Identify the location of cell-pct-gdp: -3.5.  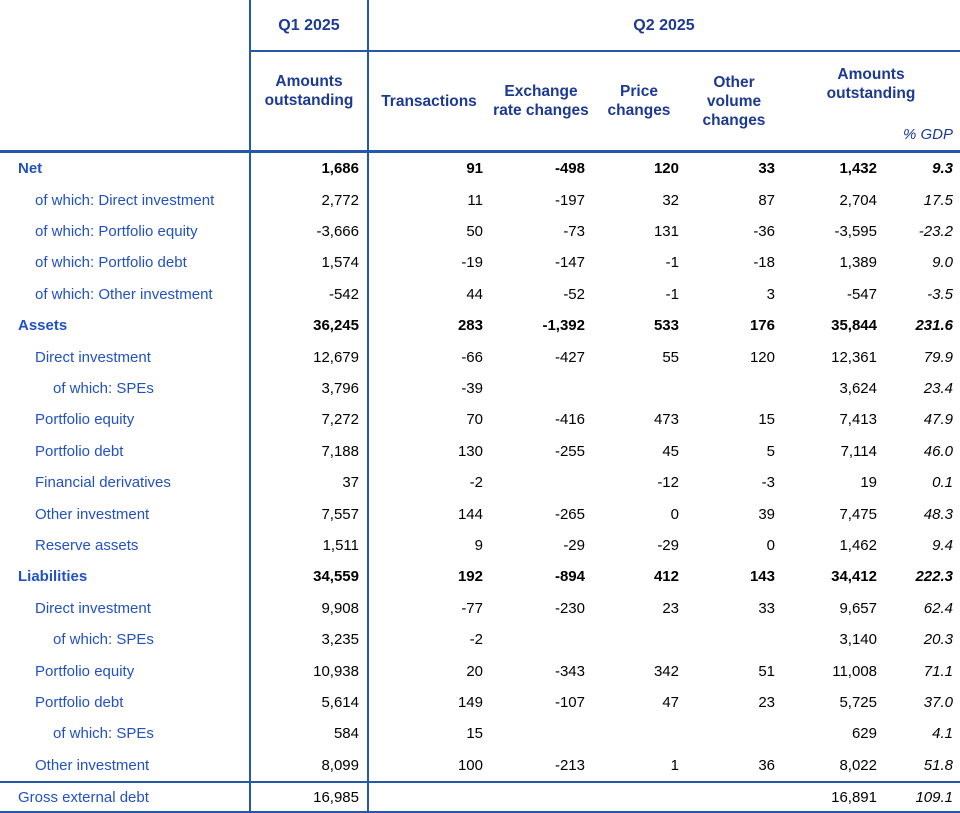
(940, 294).